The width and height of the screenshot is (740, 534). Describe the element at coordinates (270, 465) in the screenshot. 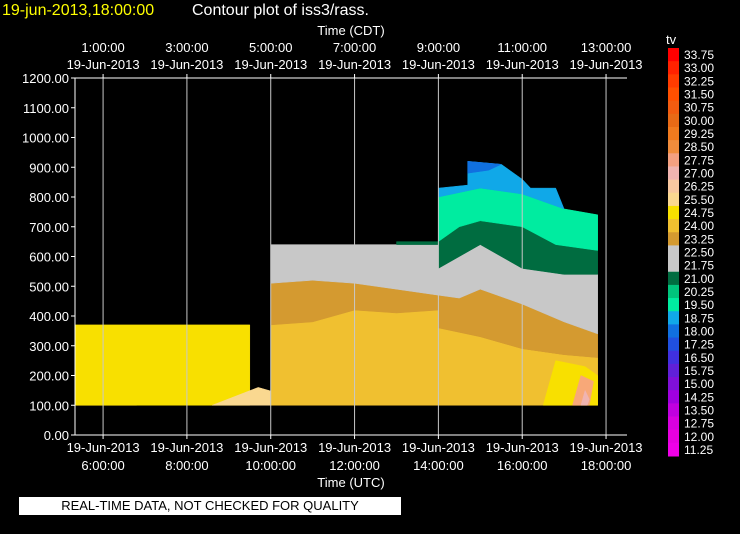

I see `bottom-tick-time: 10:00:00` at that location.